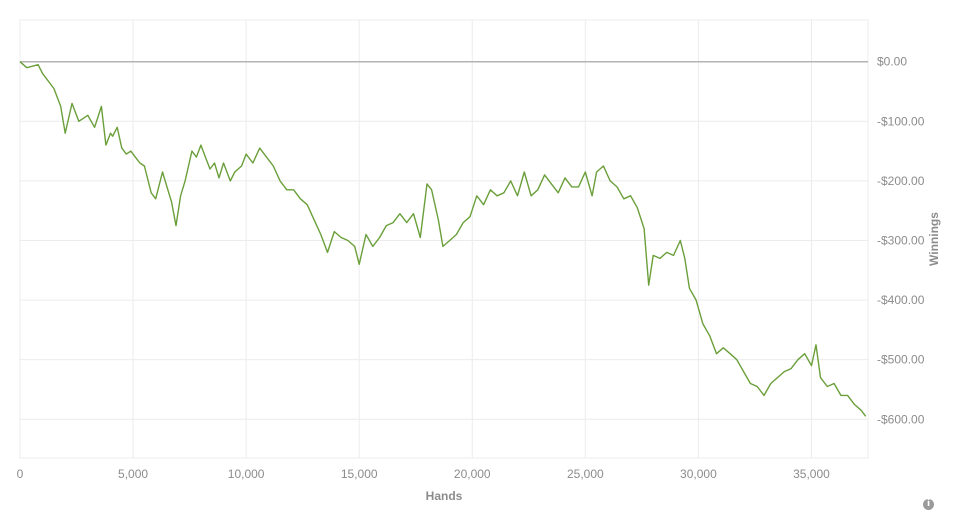  Describe the element at coordinates (811, 474) in the screenshot. I see `x-tick-label: 35,000` at that location.